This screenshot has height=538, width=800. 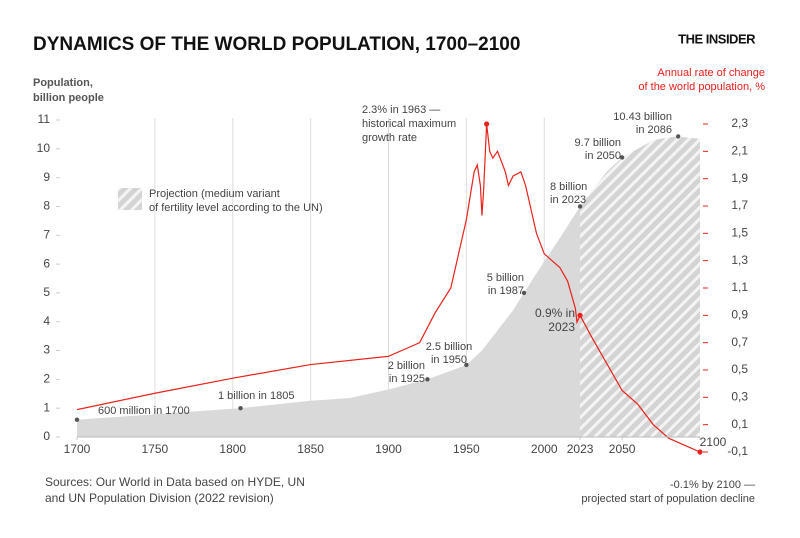 I want to click on annotation: 1 billion in 1805, so click(x=256, y=396).